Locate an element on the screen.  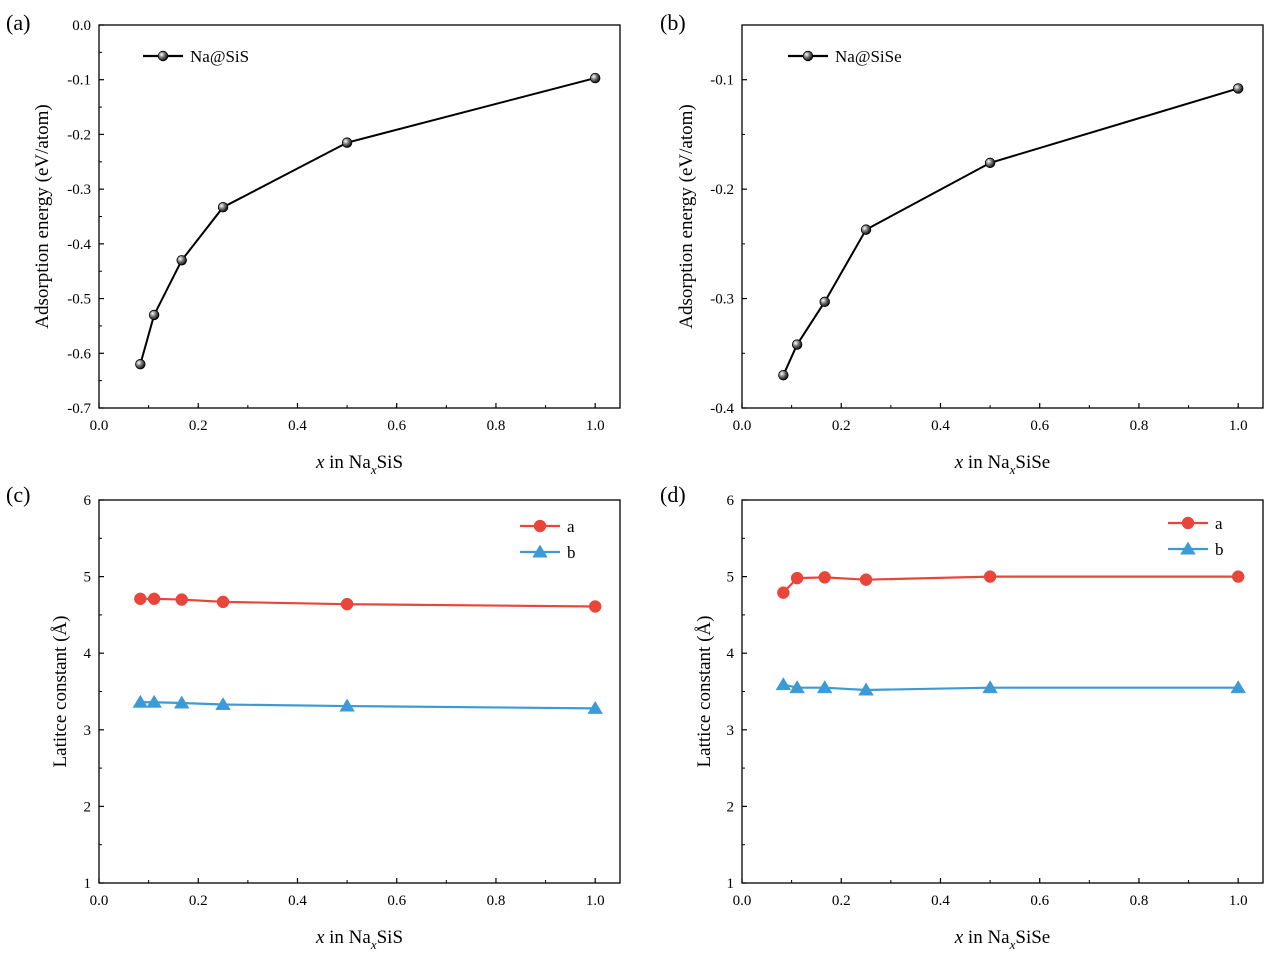
legend-entry: b is located at coordinates (1196, 549).